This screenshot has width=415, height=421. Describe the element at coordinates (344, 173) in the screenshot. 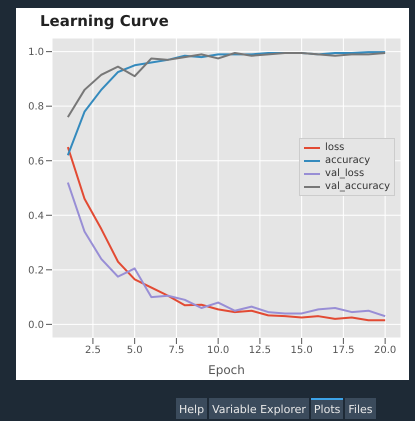

I see `legend-label: val_loss` at that location.